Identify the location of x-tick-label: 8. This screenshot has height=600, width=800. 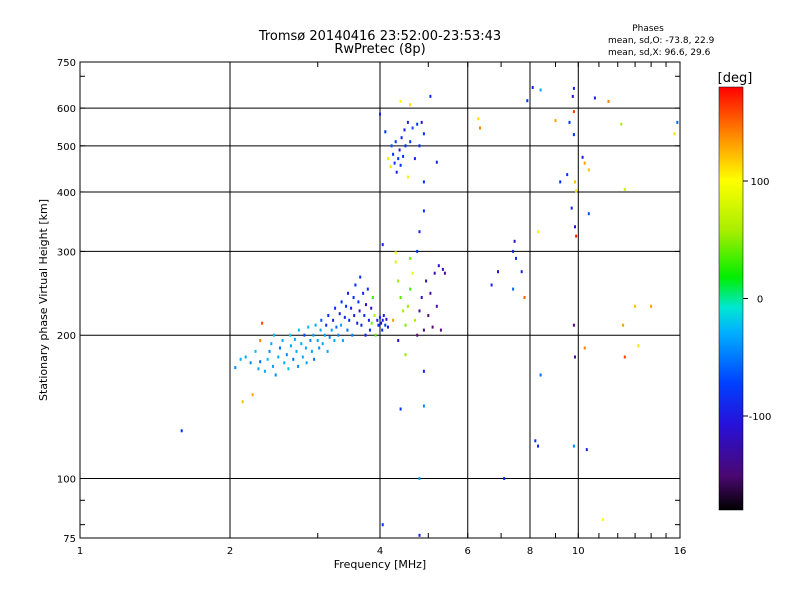
(530, 551).